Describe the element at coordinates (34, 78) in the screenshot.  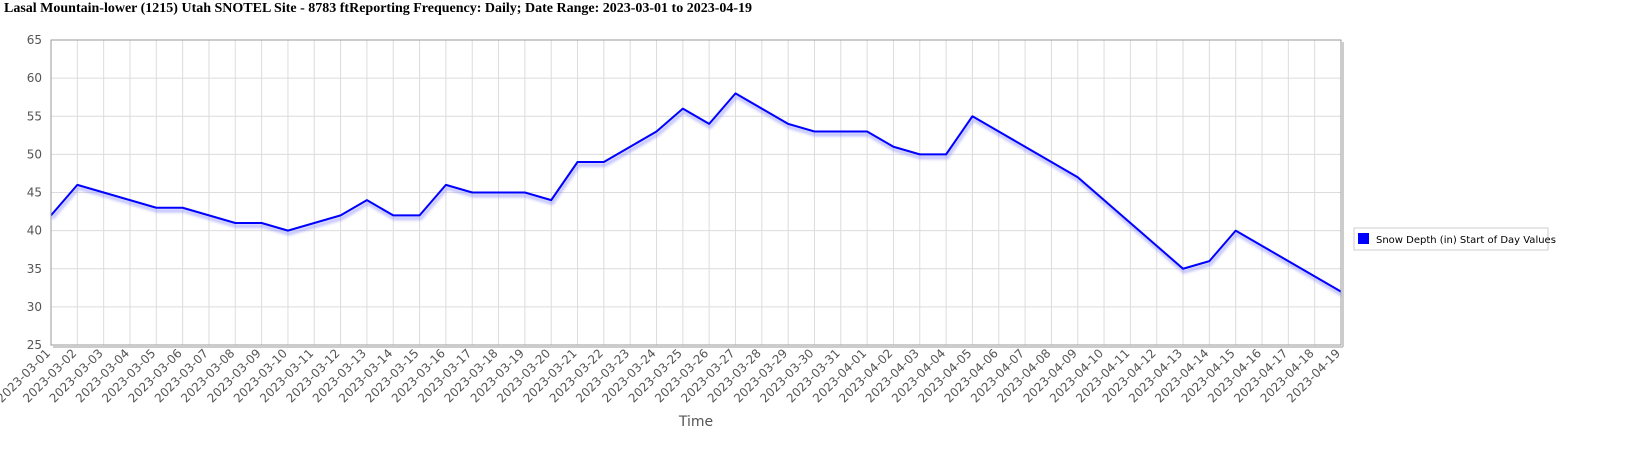
I see `y-tick-label: 60` at that location.